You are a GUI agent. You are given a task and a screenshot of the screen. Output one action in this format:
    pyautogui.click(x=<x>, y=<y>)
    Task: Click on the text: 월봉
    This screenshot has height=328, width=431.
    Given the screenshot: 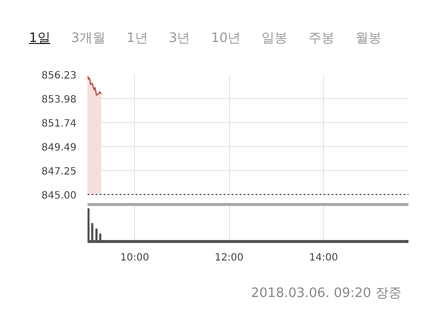 What is the action you would take?
    pyautogui.click(x=369, y=38)
    